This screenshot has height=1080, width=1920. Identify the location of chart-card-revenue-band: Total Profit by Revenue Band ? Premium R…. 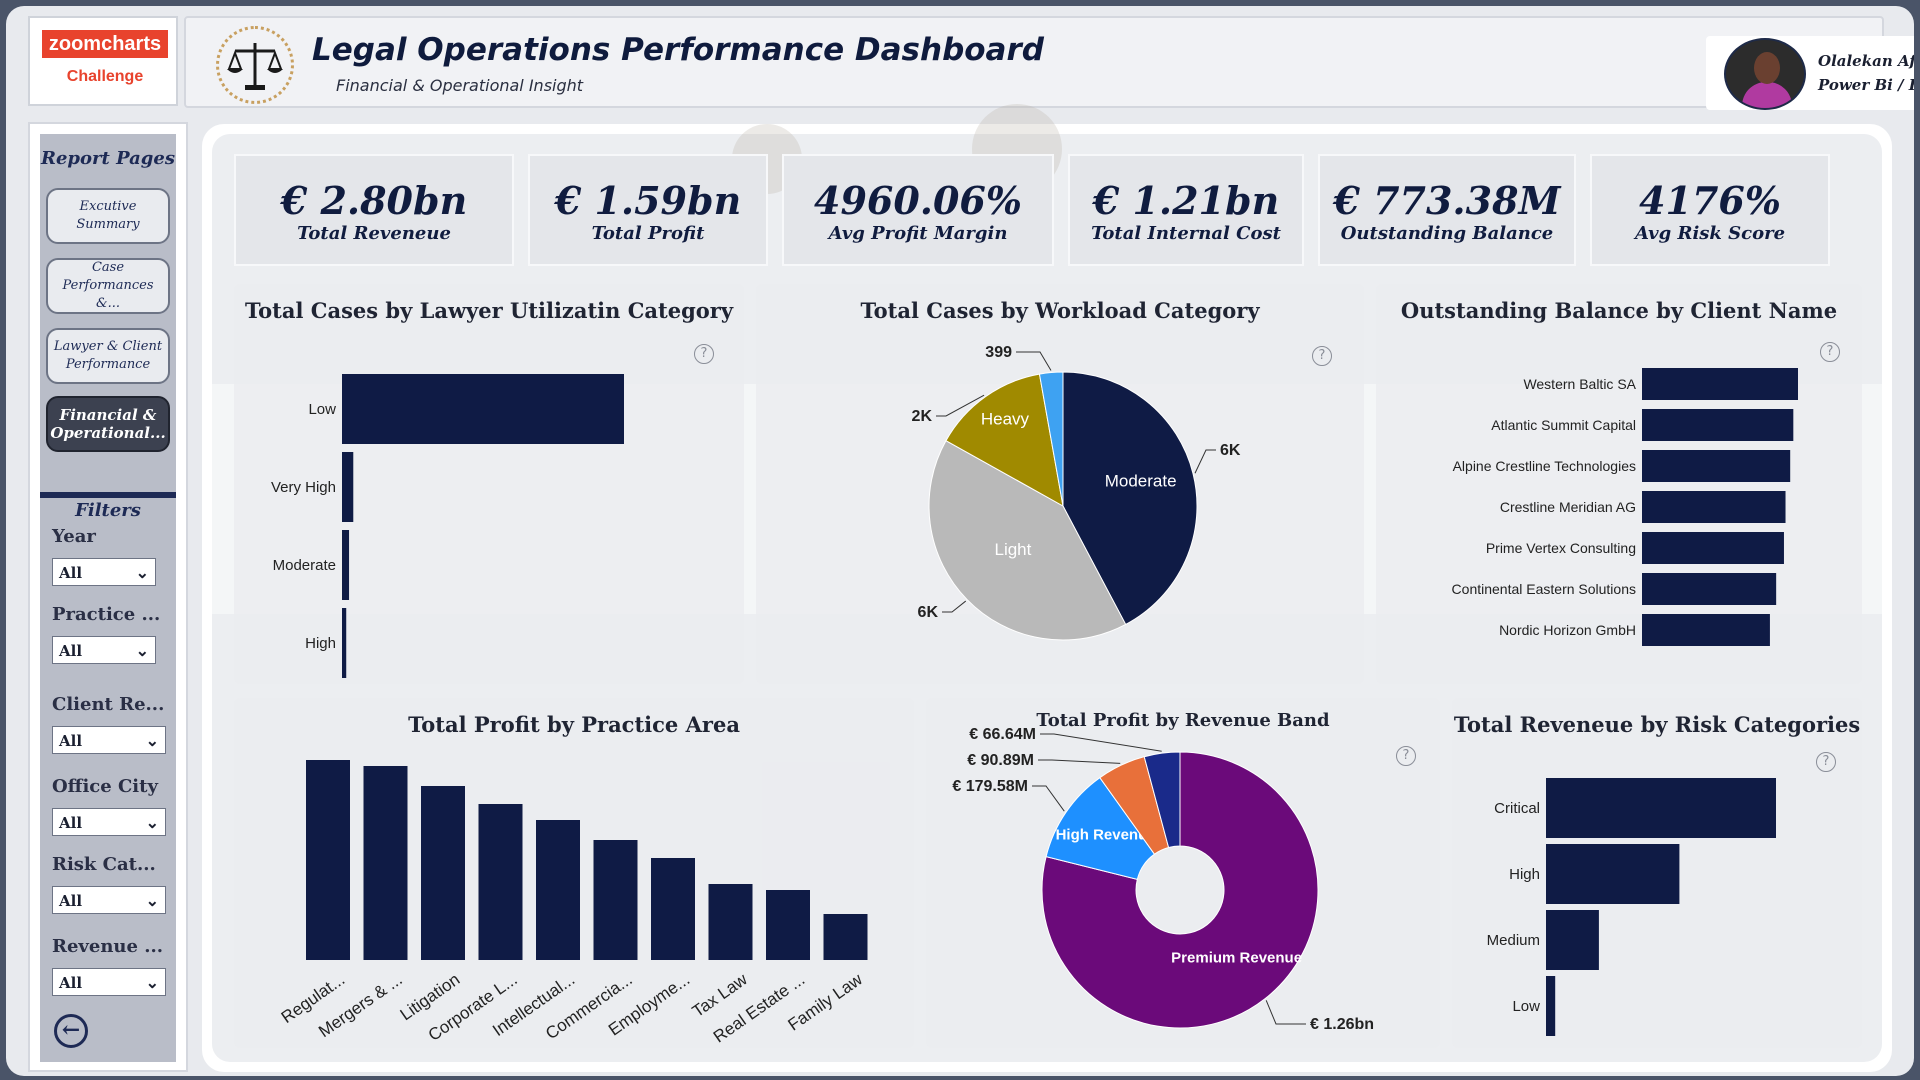
(1183, 873).